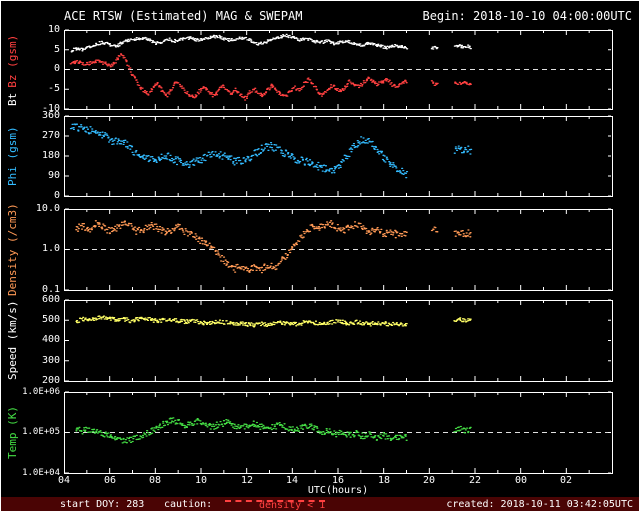 This screenshot has height=512, width=640. Describe the element at coordinates (429, 480) in the screenshot. I see `x-tick-label: 20` at that location.